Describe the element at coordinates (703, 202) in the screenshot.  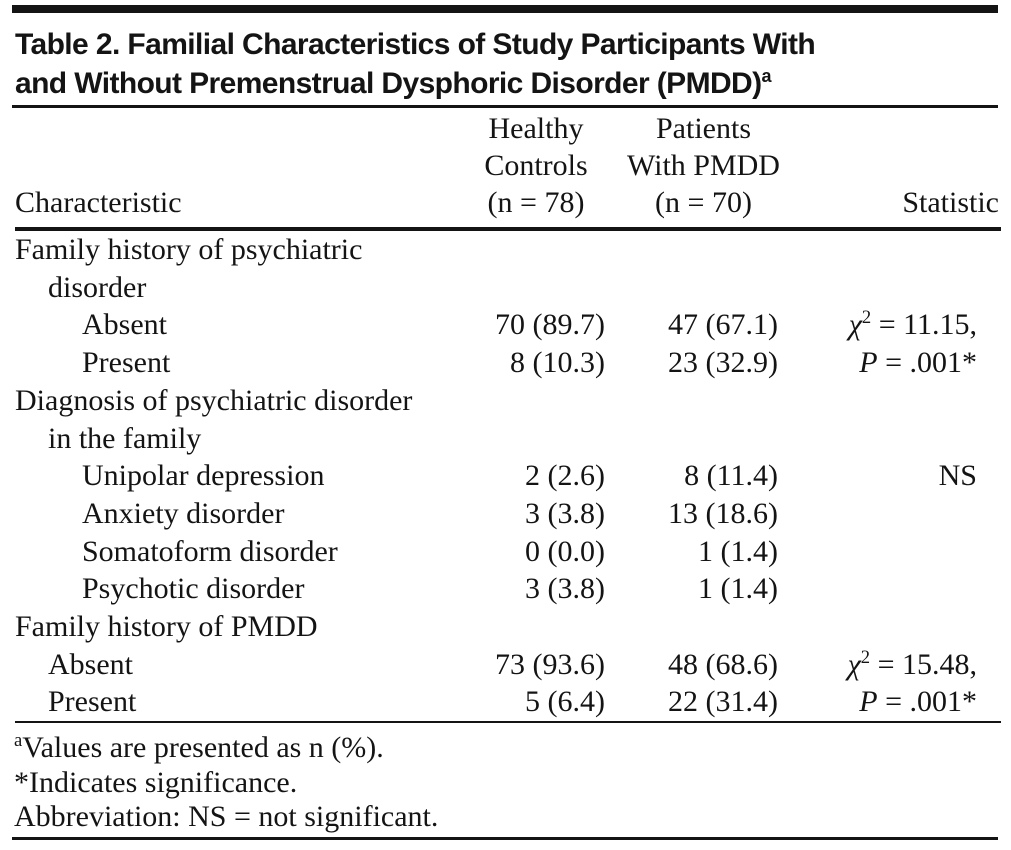
I see `header-patients-pmdd-n: (n = 70)` at that location.